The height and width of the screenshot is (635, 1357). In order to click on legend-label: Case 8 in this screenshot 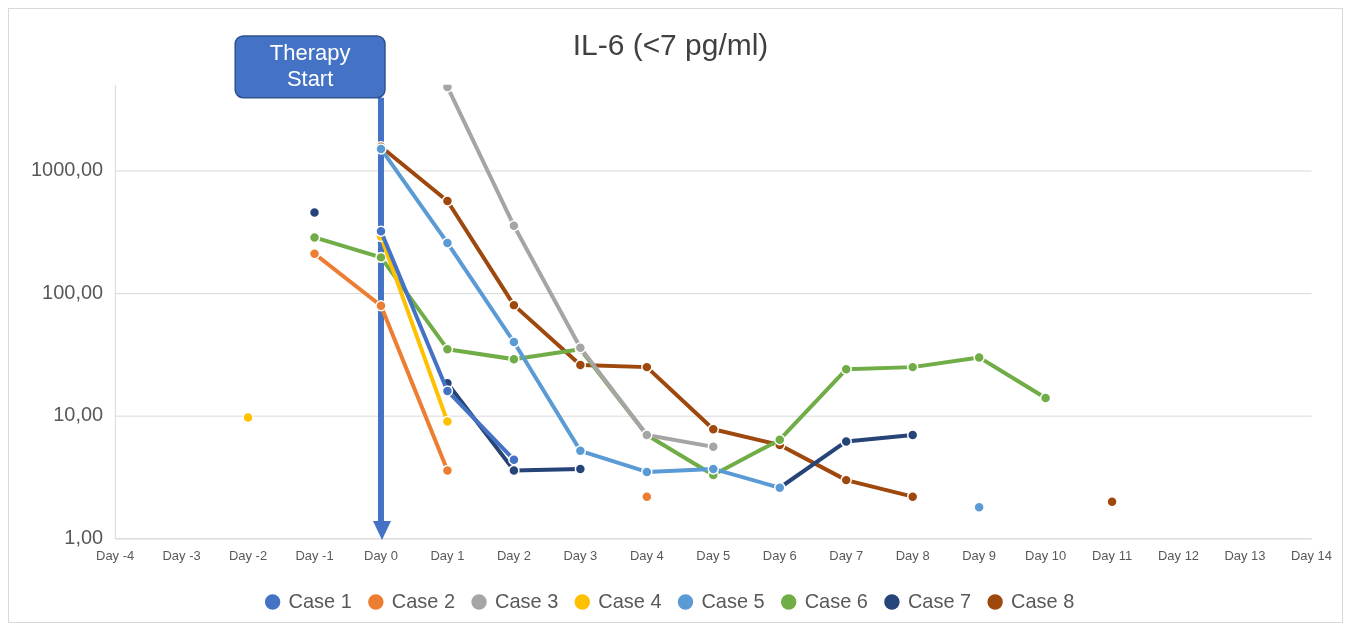, I will do `click(1043, 600)`.